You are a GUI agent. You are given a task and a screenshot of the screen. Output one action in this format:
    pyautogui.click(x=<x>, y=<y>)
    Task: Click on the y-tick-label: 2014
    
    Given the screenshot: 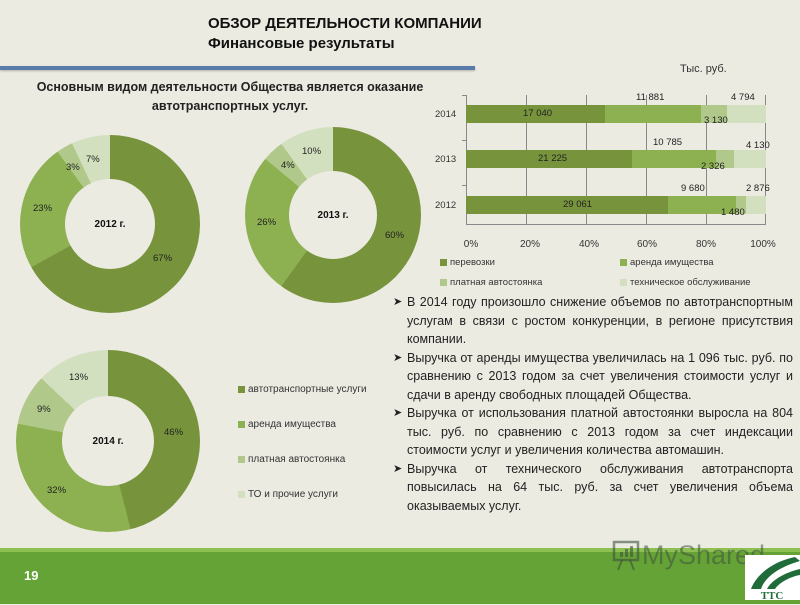 What is the action you would take?
    pyautogui.click(x=446, y=114)
    